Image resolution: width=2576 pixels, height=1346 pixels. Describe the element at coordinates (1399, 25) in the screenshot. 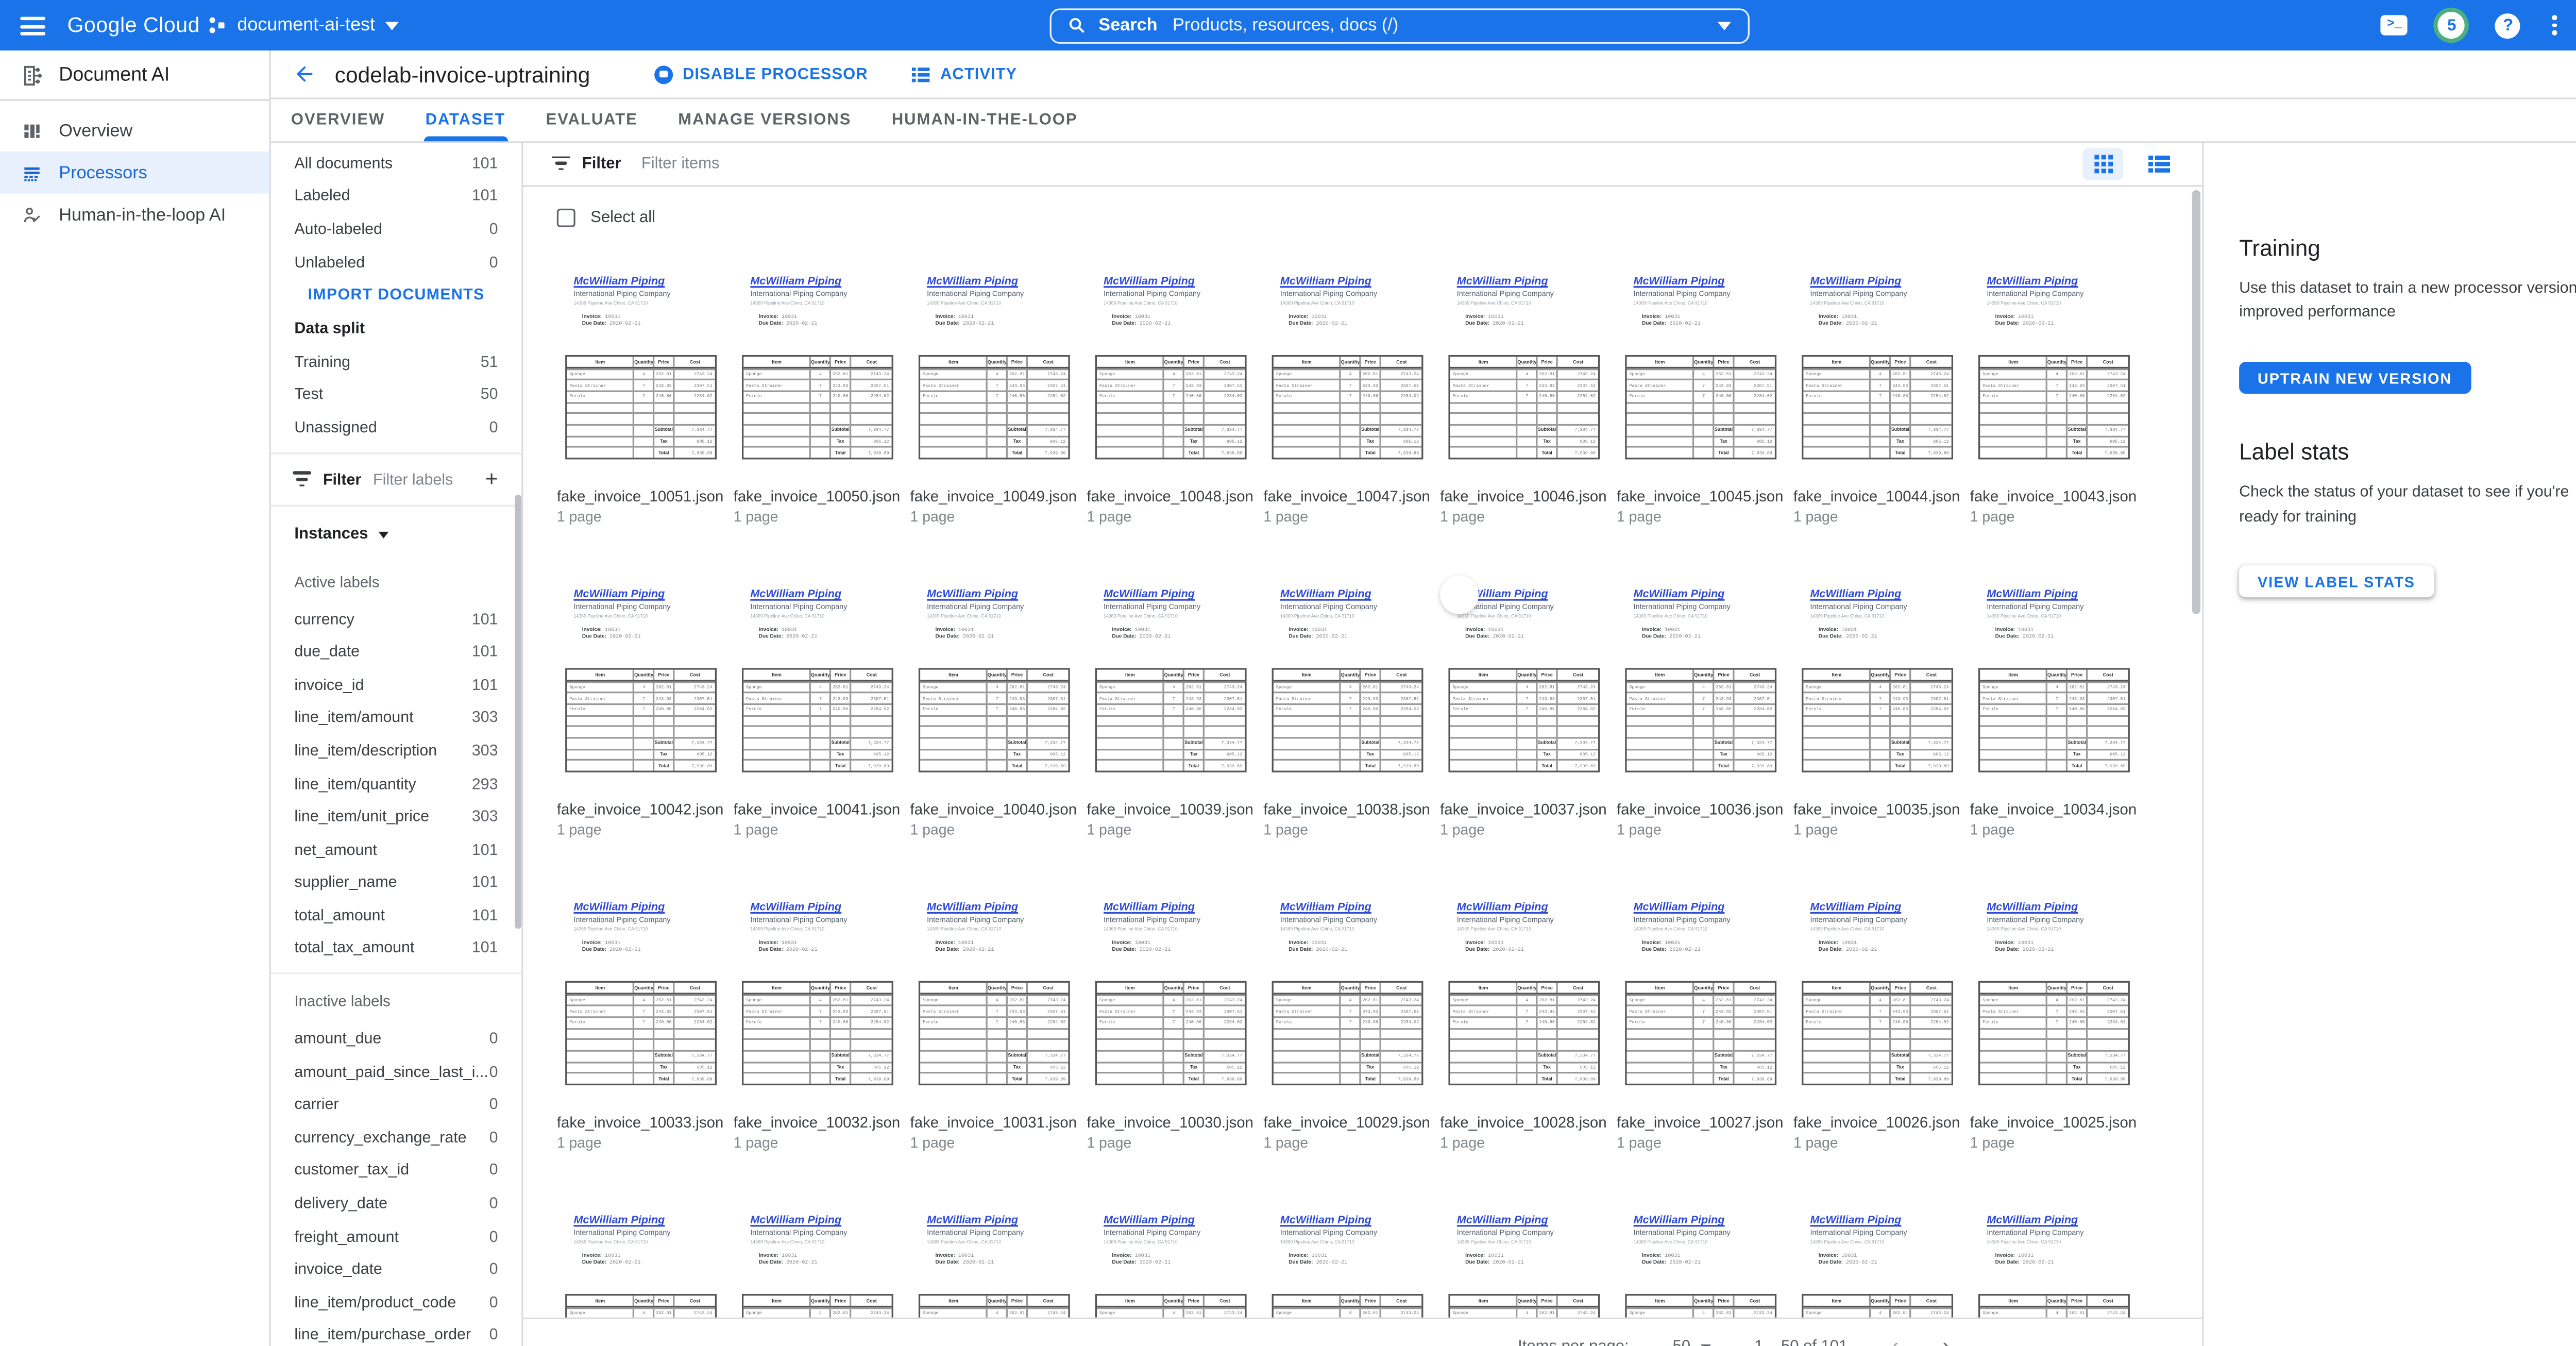

I see `search-input: Search Products, resources, docs (/)` at that location.